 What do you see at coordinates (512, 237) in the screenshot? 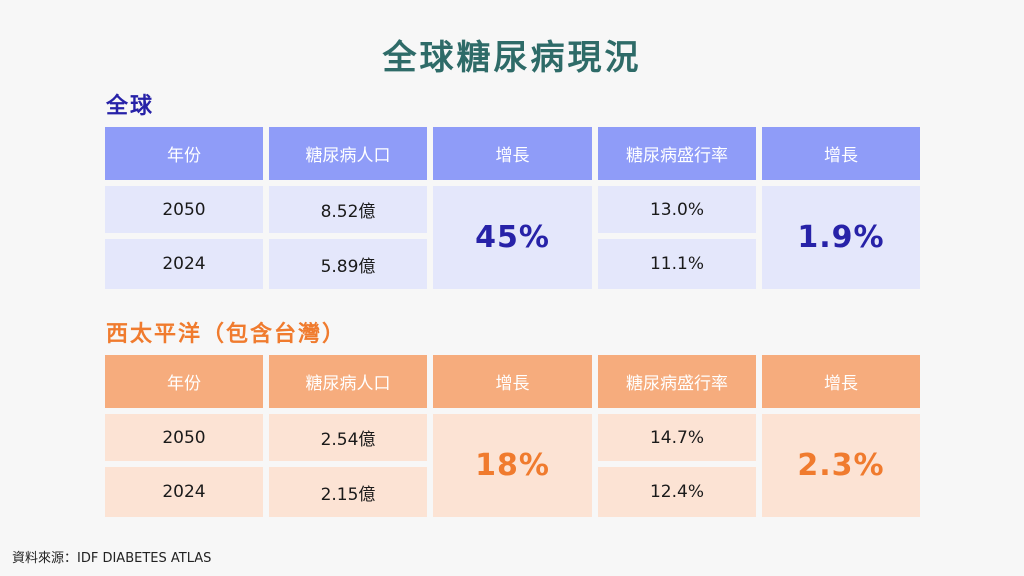
I see `population-growth-value: 45%` at bounding box center [512, 237].